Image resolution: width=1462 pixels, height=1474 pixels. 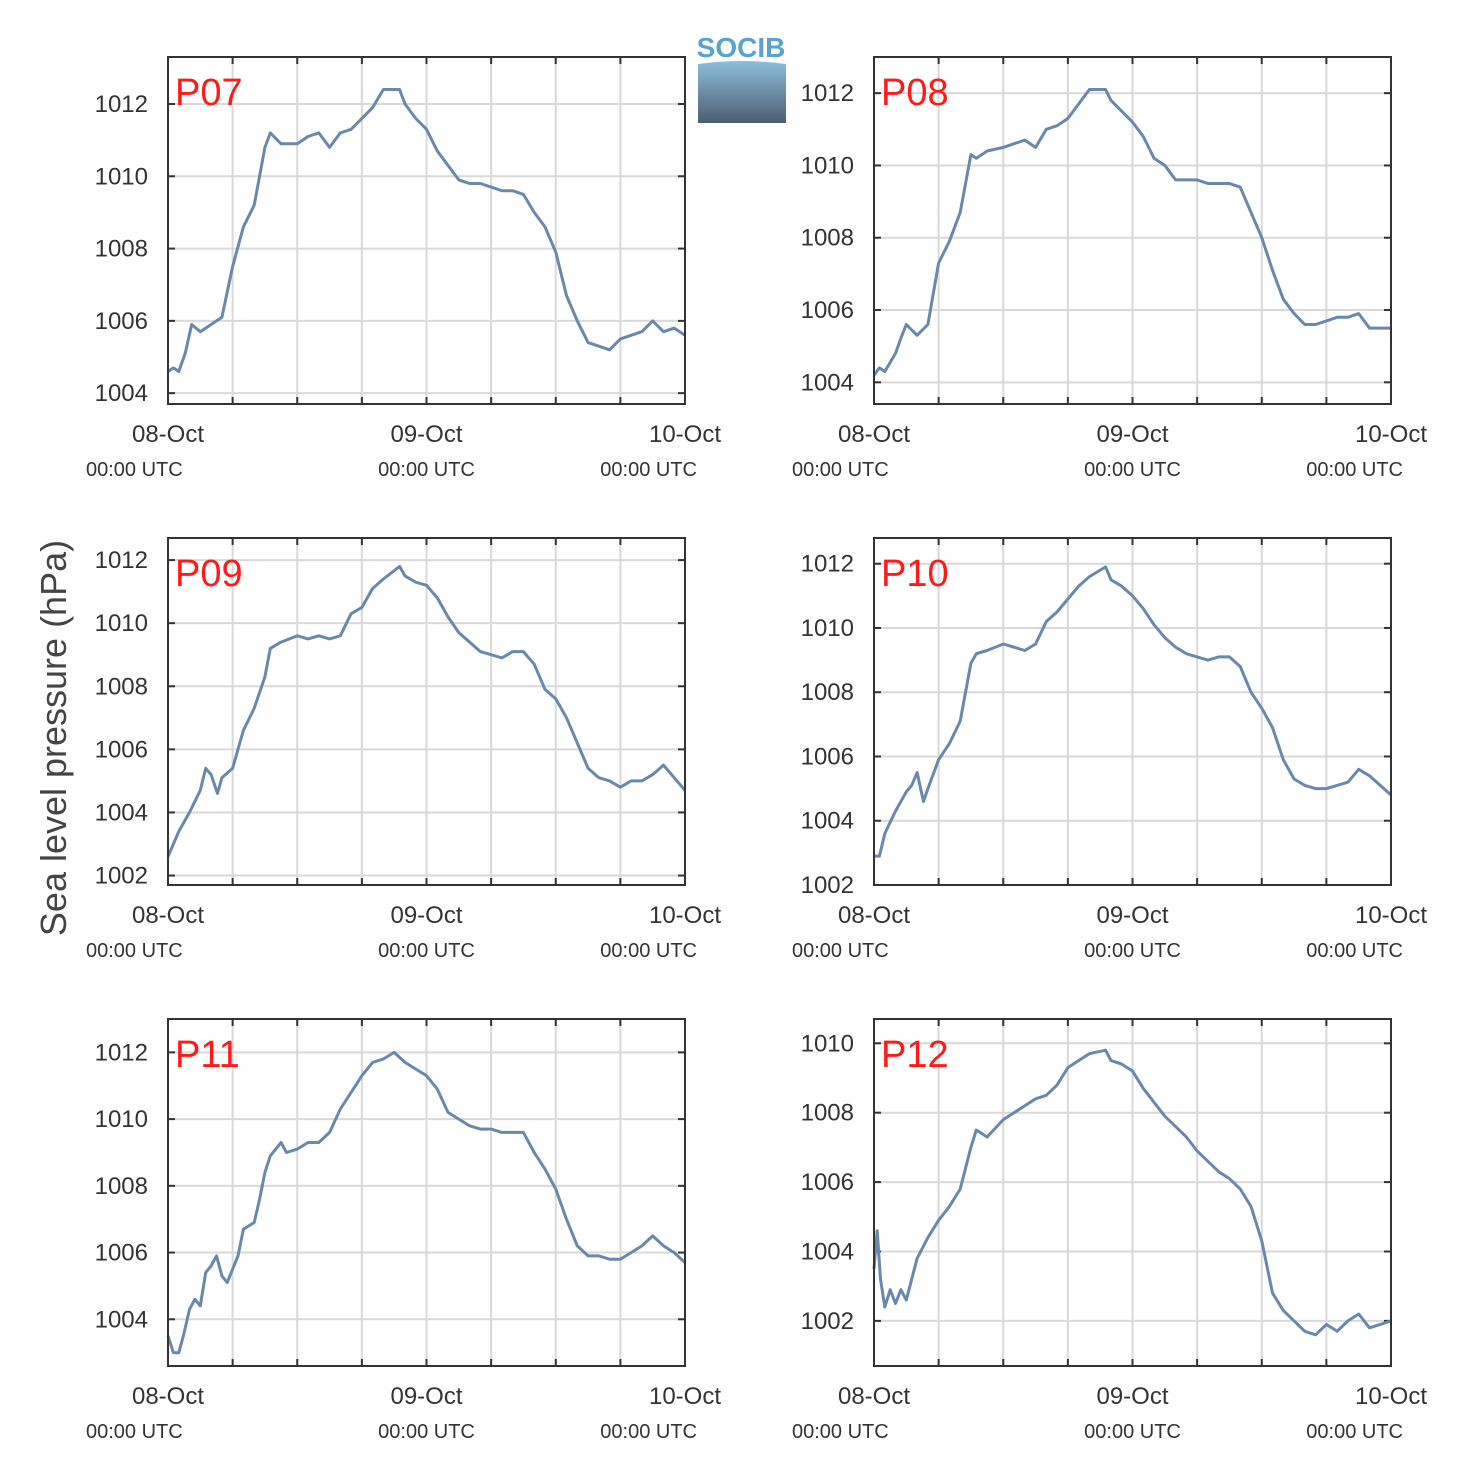 I want to click on y-axis-label: Sea level pressure (hPa), so click(x=53, y=738).